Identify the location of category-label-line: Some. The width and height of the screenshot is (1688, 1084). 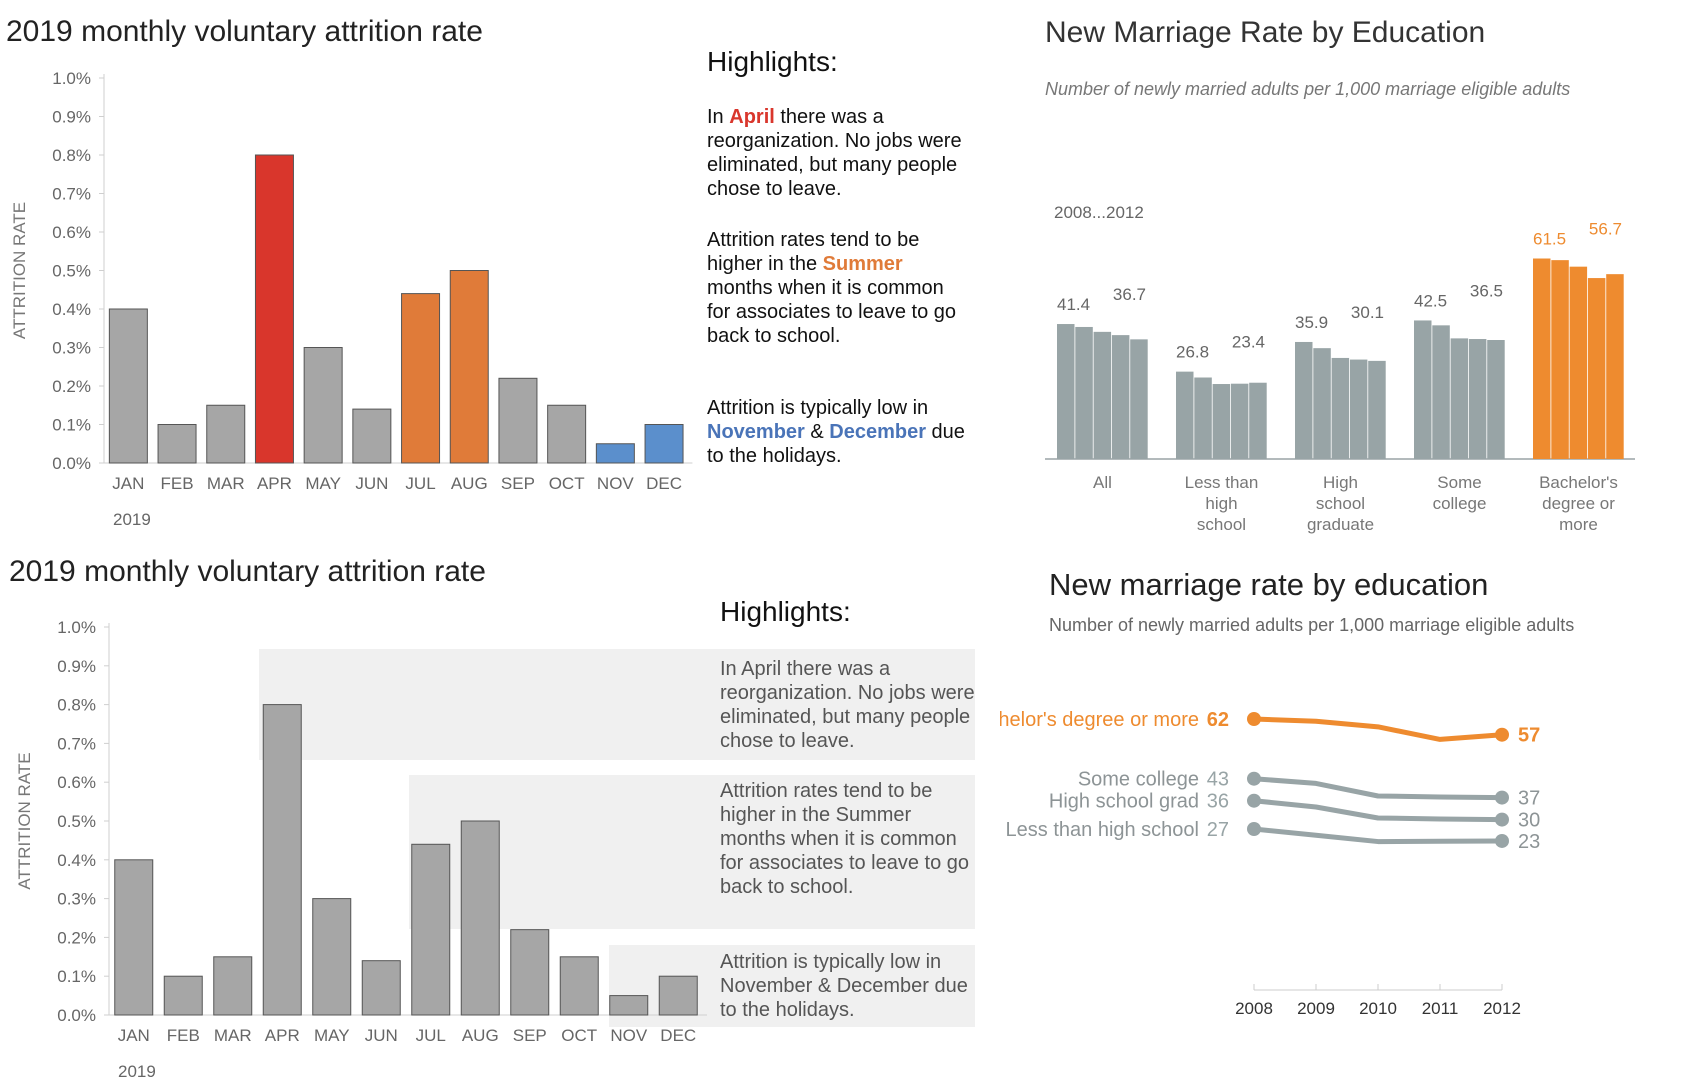
(1459, 482).